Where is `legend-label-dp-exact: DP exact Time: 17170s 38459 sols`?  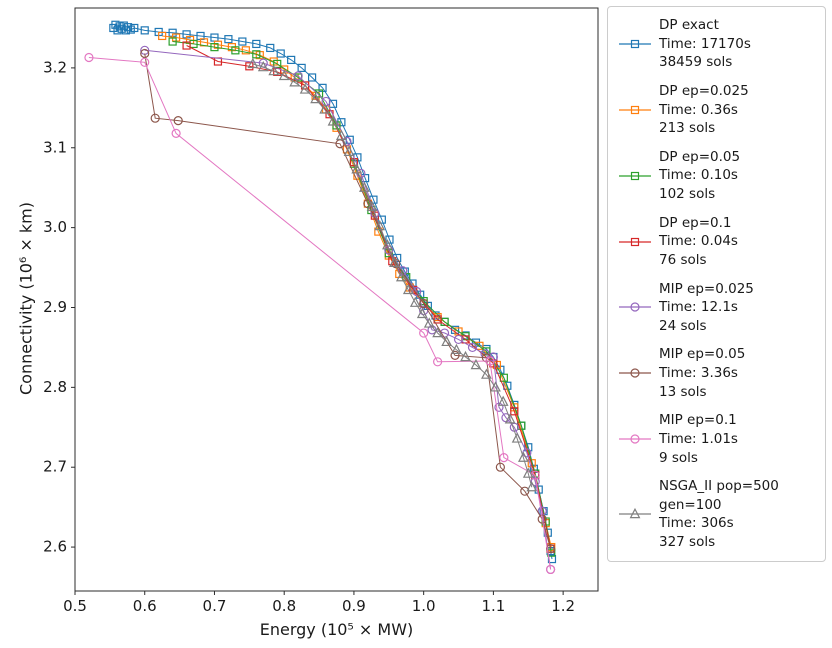 legend-label-dp-exact: DP exact Time: 17170s 38459 sols is located at coordinates (705, 44).